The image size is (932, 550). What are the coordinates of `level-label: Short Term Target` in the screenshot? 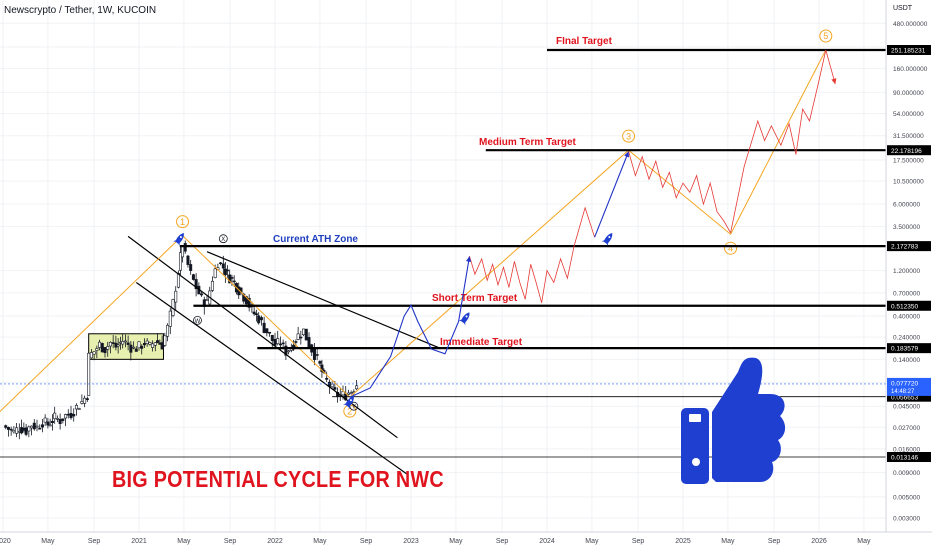 It's located at (475, 298).